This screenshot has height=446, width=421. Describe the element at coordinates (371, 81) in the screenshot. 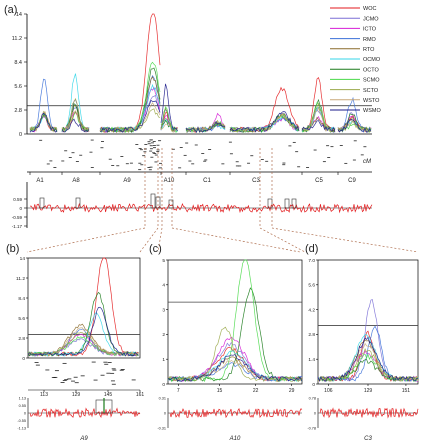

I see `legend-label-scmo: SCMO` at that location.